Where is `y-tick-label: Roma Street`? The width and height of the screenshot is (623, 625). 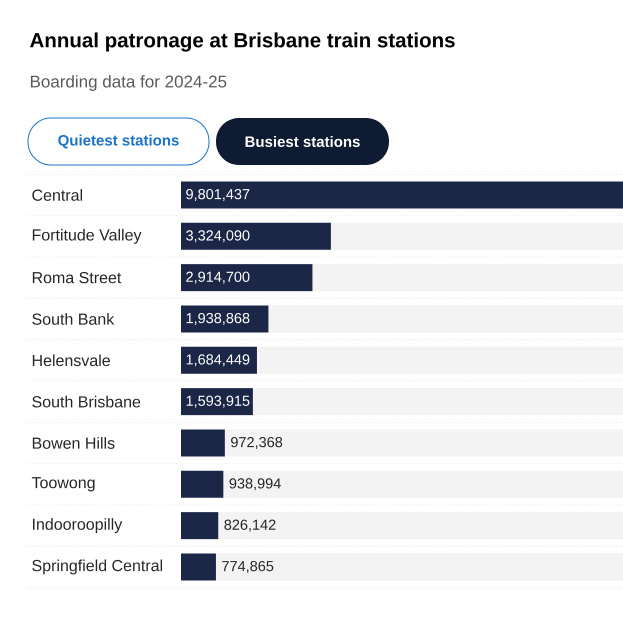 y-tick-label: Roma Street is located at coordinates (77, 278).